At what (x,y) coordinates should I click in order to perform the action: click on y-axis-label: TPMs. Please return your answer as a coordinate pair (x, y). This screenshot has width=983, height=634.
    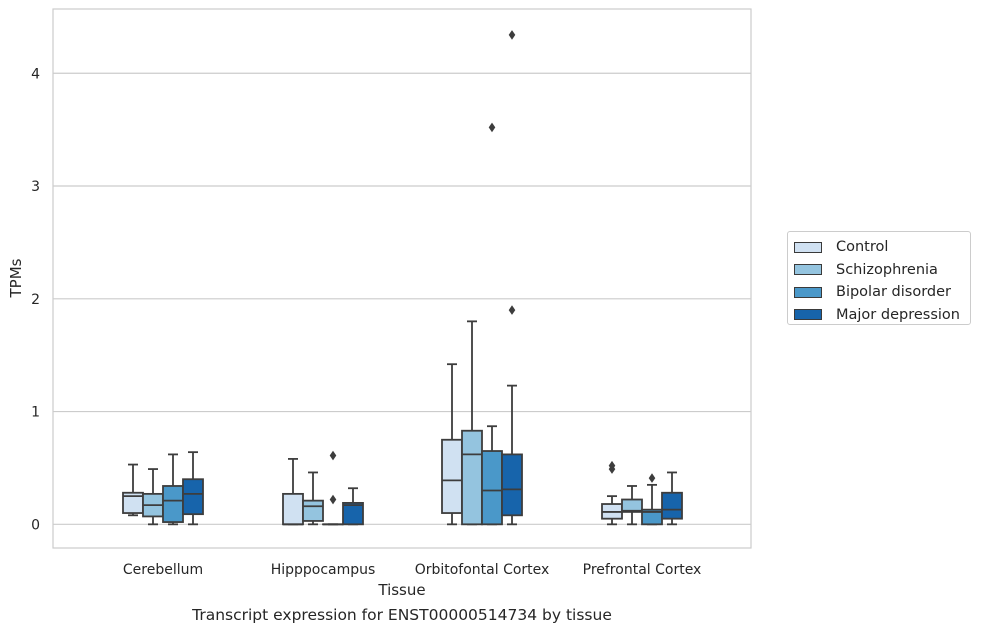
    Looking at the image, I should click on (16, 278).